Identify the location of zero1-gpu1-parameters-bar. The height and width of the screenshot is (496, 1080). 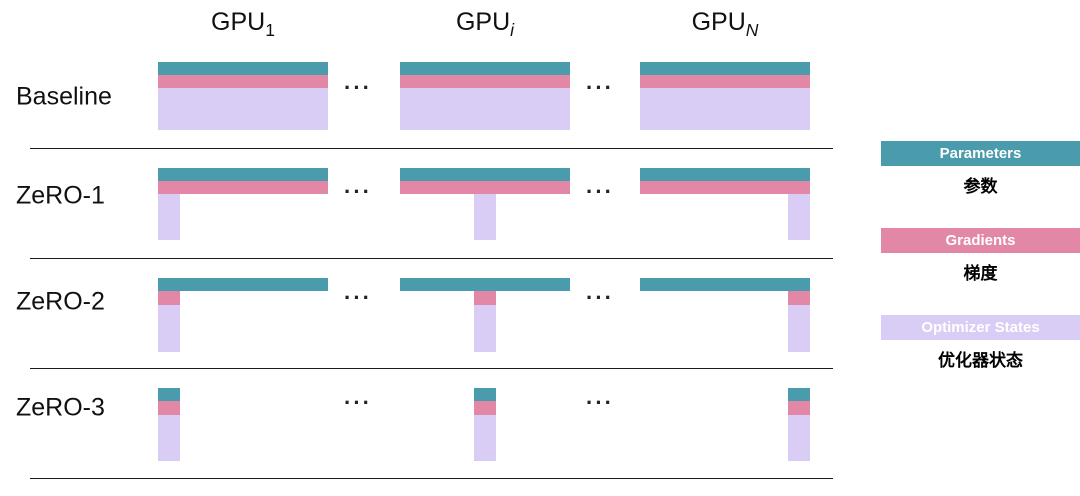
(243, 174).